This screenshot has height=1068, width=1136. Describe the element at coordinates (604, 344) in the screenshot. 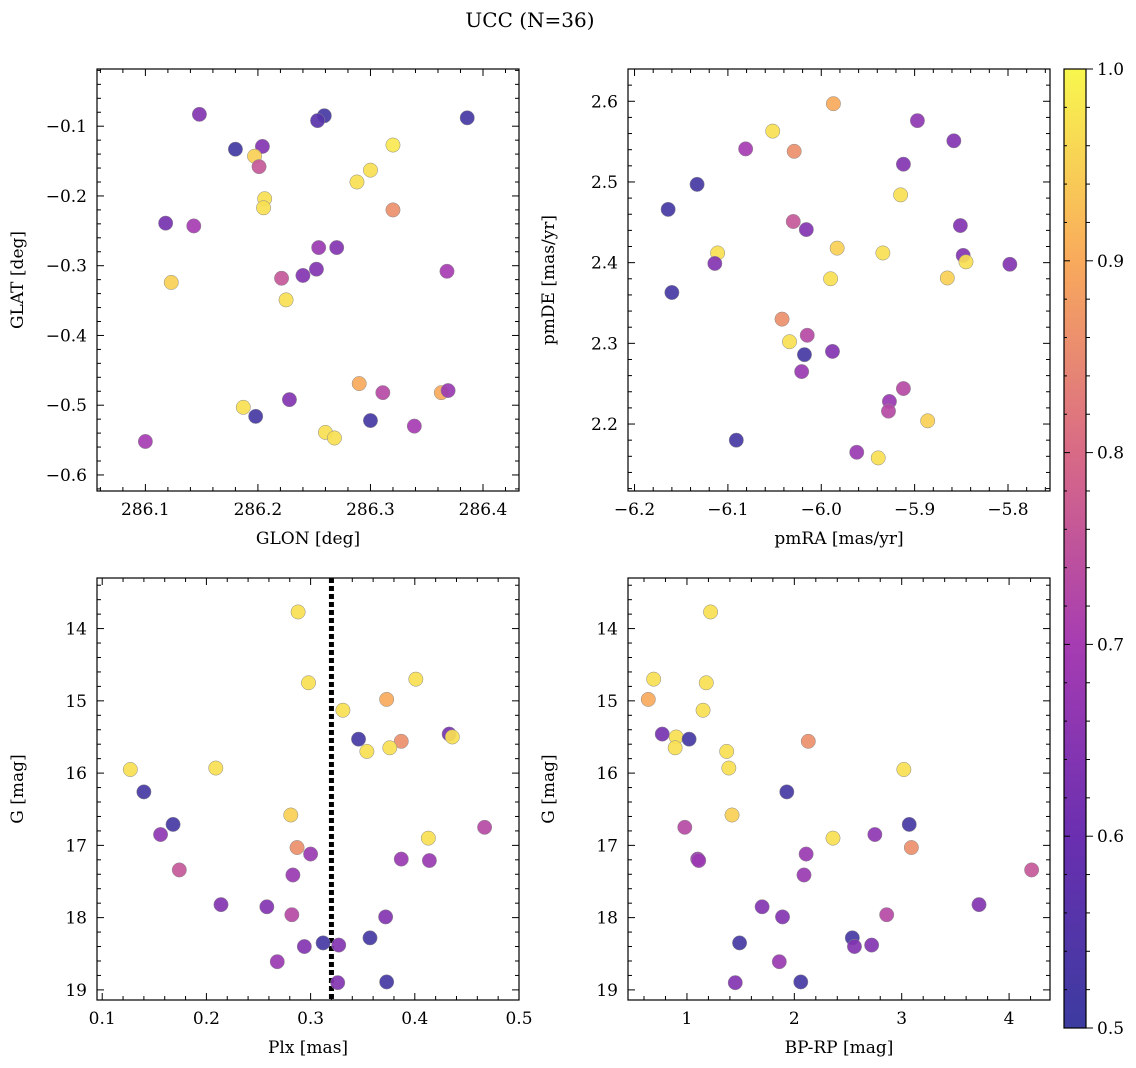

I see `y-tick-label: 2.3` at that location.